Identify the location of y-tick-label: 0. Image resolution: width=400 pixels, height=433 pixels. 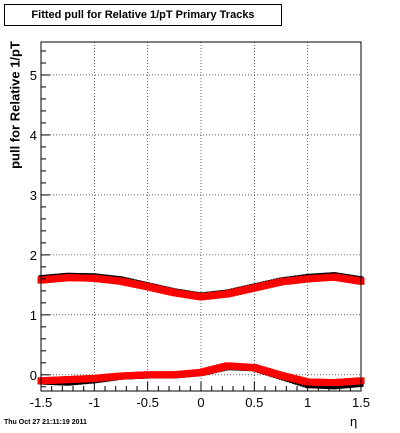
(33, 375).